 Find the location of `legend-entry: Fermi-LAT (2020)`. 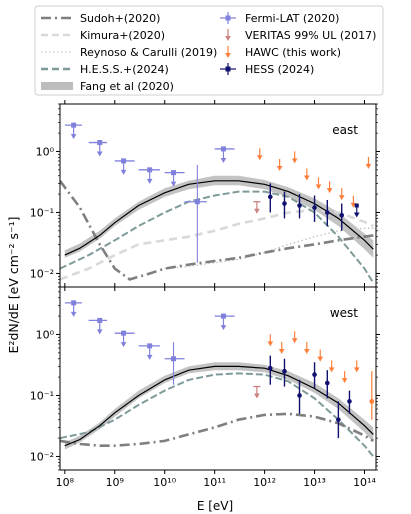

legend-entry: Fermi-LAT (2020) is located at coordinates (279, 18).